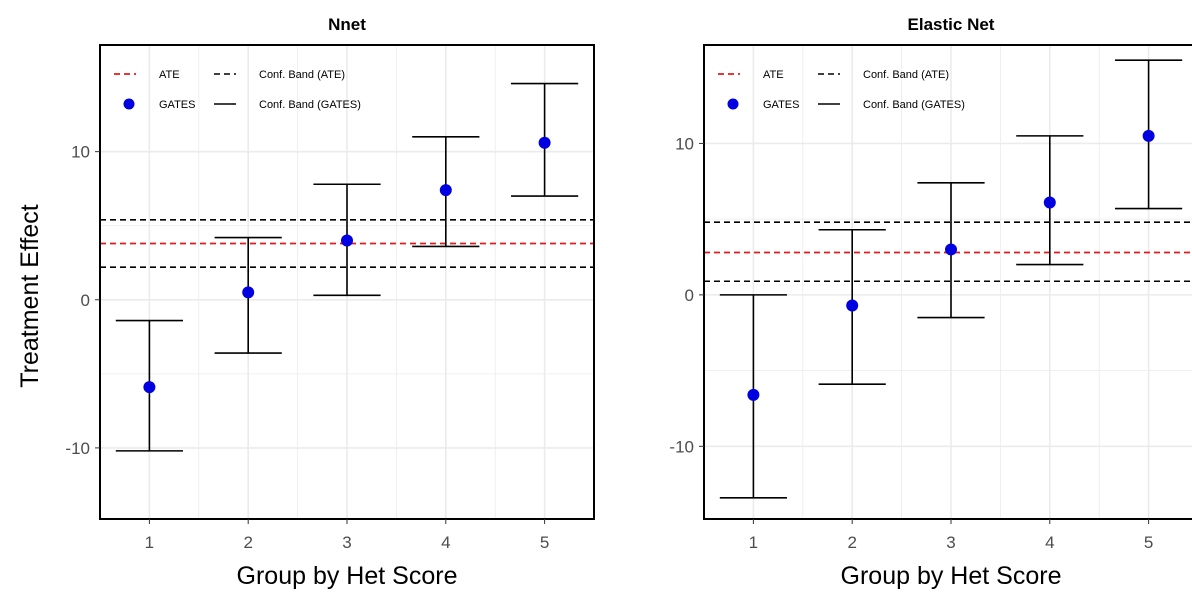  Describe the element at coordinates (30, 295) in the screenshot. I see `y-axis-title: Treatment Effect` at that location.